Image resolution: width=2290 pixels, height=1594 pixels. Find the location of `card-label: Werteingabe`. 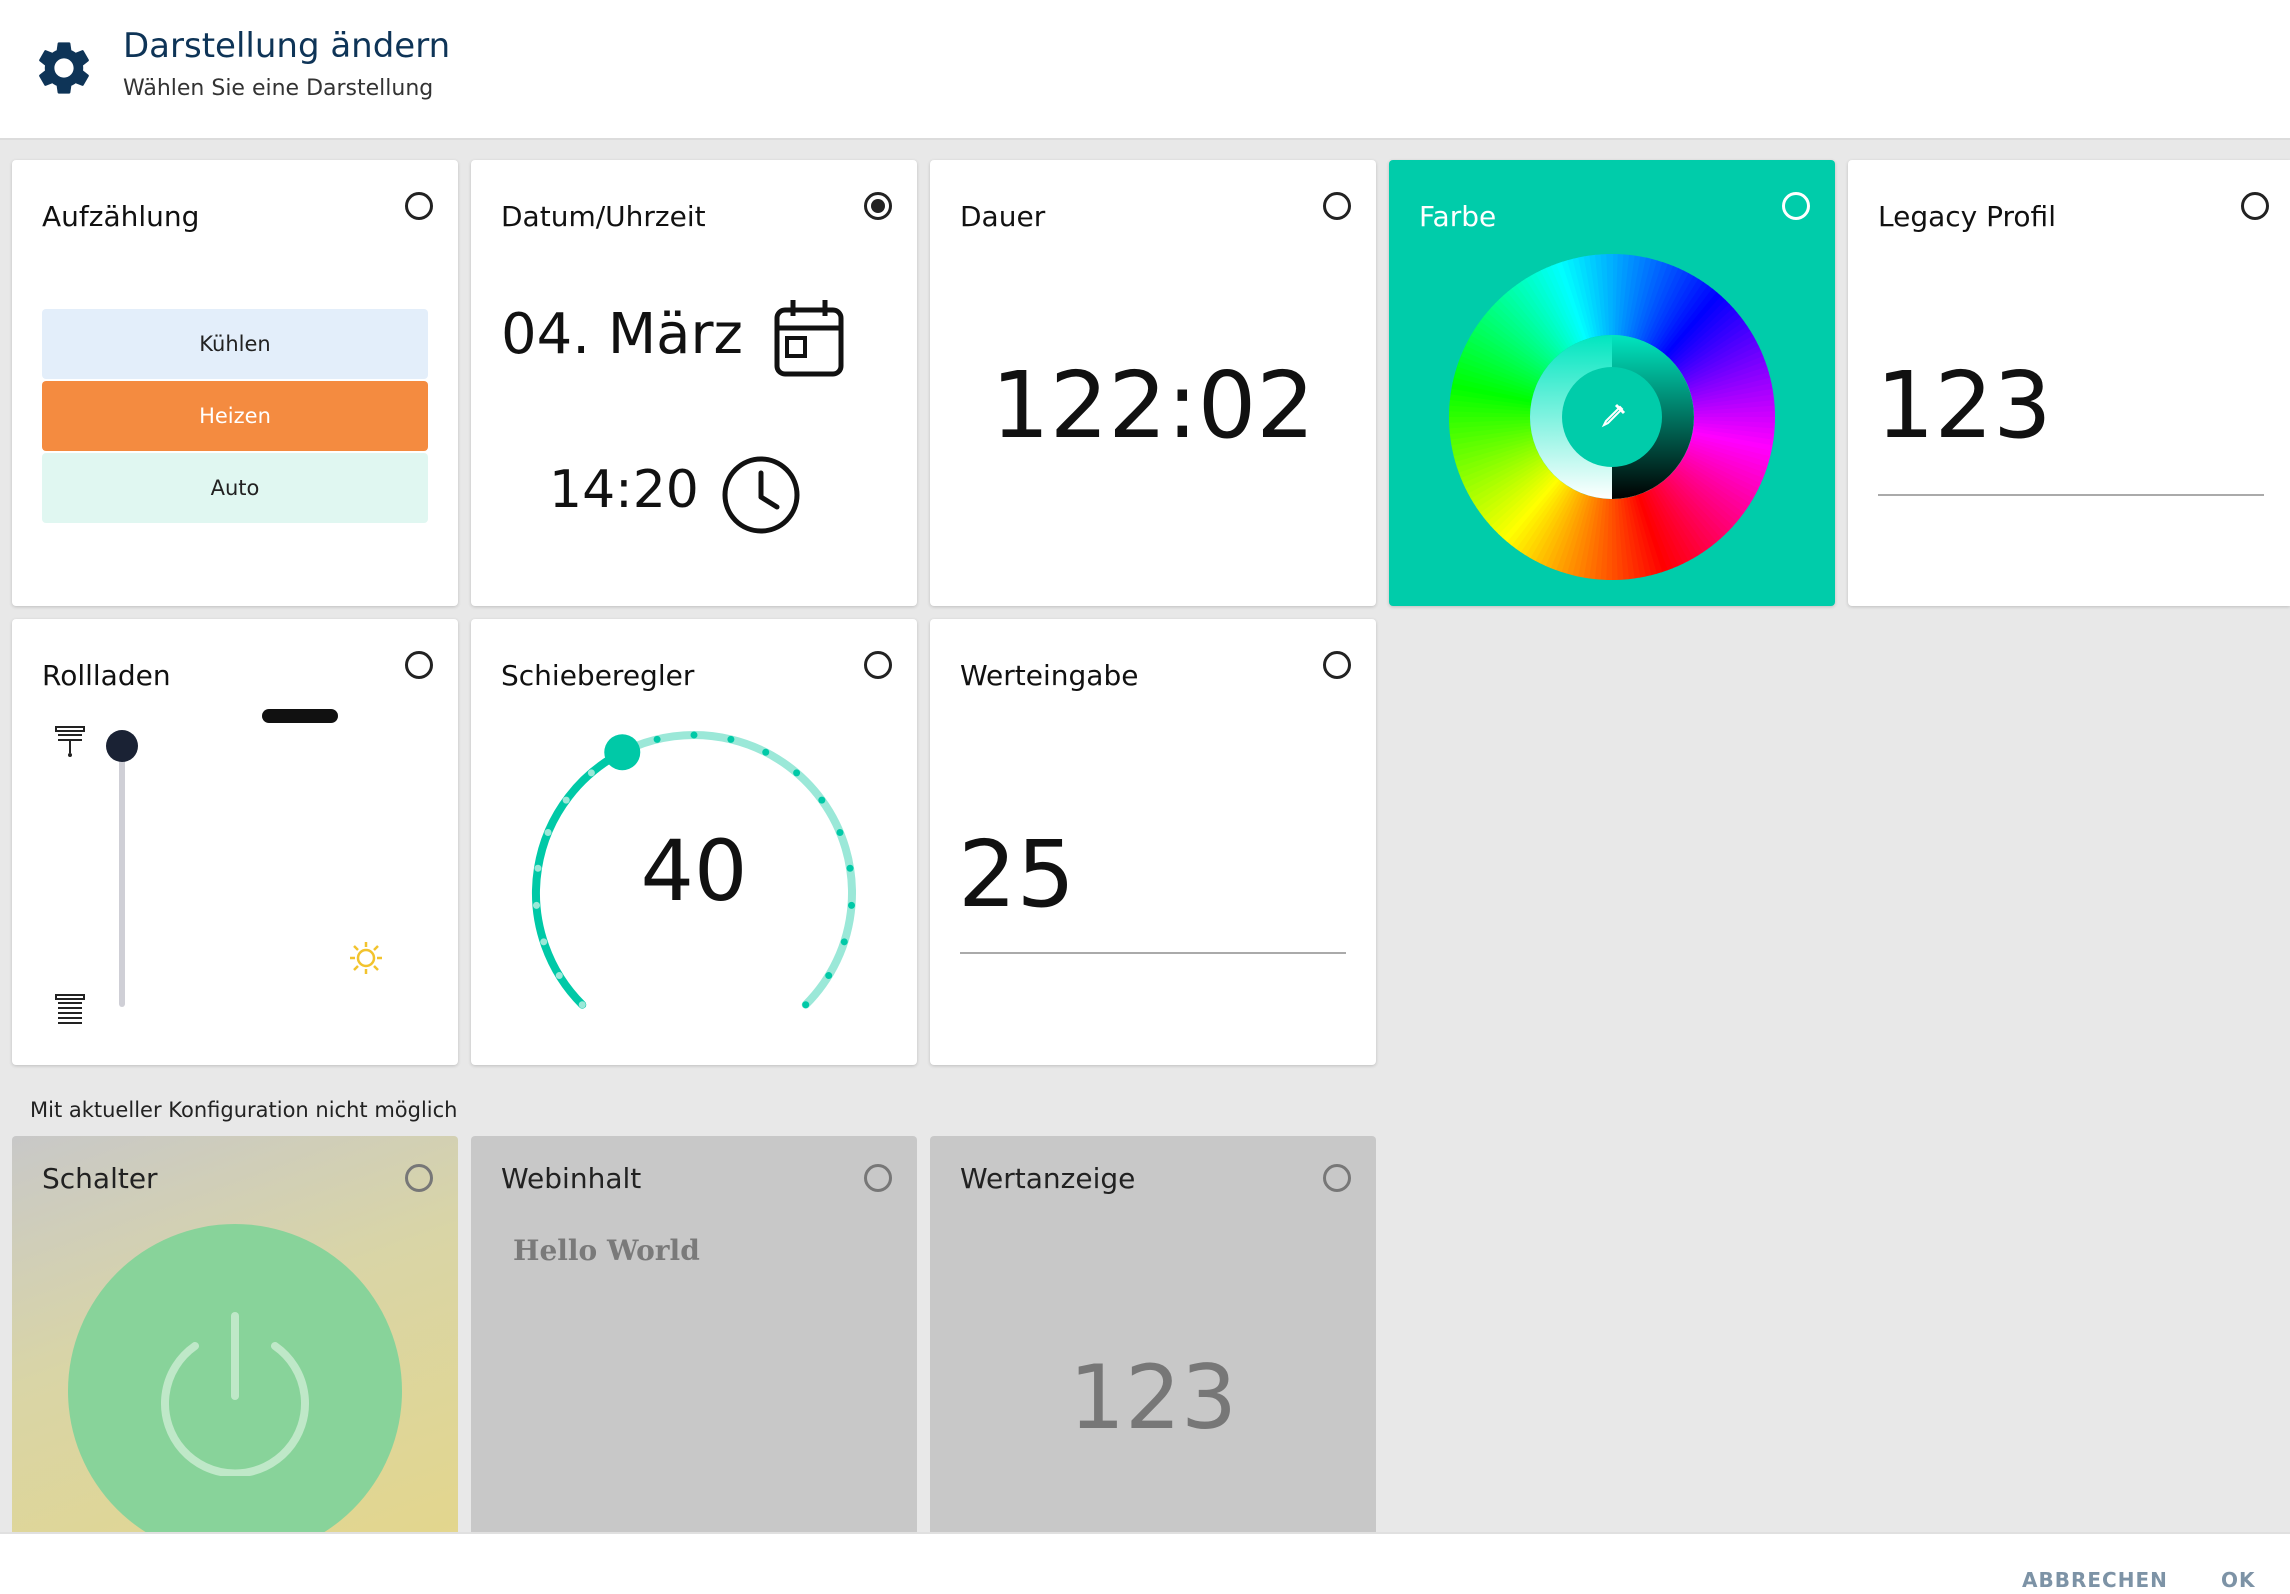

card-label: Werteingabe is located at coordinates (1049, 675).